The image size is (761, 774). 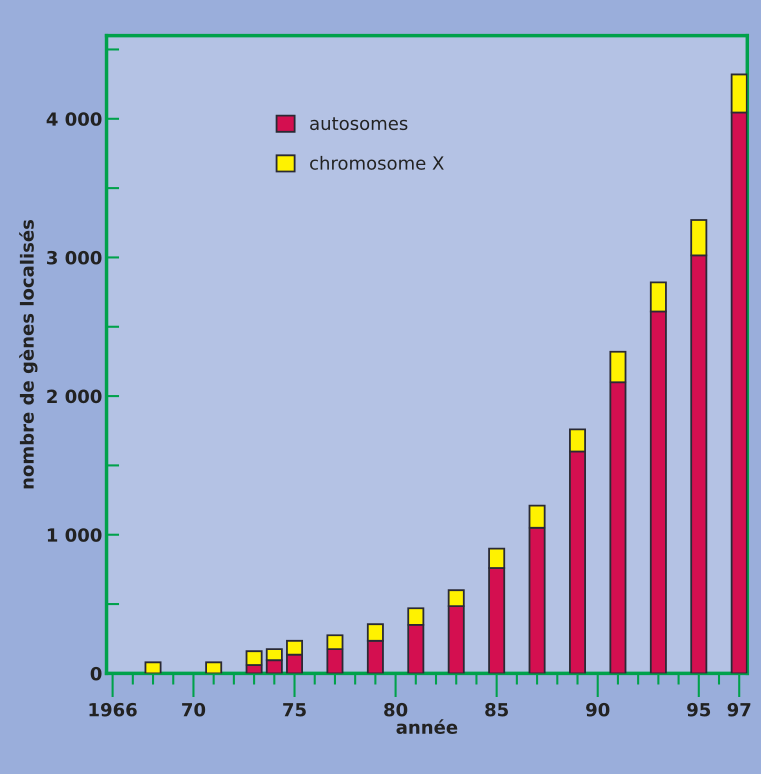 What do you see at coordinates (75, 535) in the screenshot?
I see `y-tick-label: 1 000` at bounding box center [75, 535].